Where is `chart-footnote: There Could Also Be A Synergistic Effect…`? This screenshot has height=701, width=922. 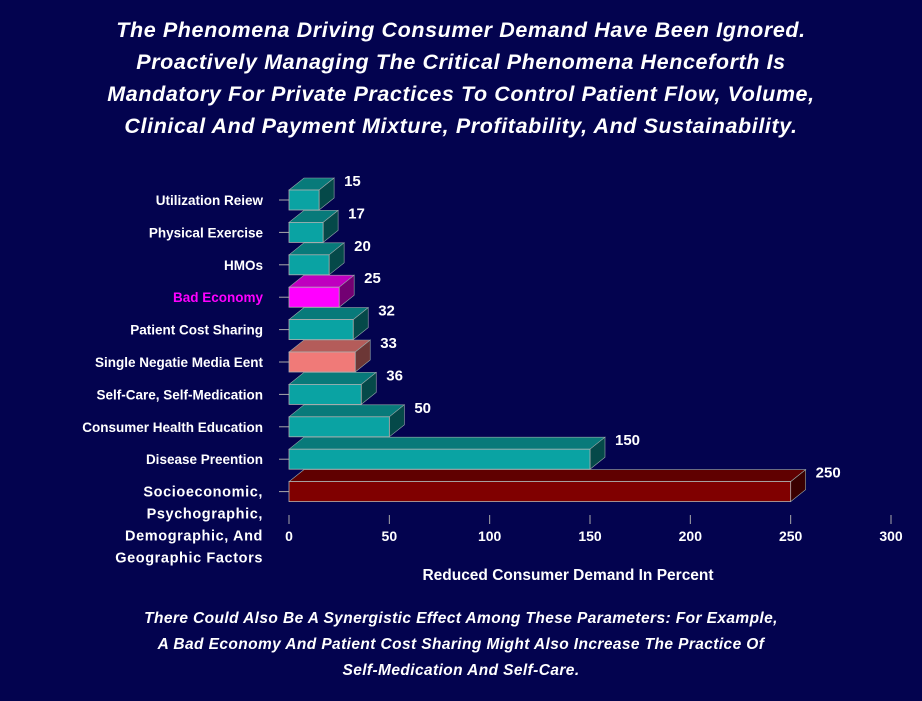
chart-footnote: There Could Also Be A Synergistic Effect… is located at coordinates (461, 645).